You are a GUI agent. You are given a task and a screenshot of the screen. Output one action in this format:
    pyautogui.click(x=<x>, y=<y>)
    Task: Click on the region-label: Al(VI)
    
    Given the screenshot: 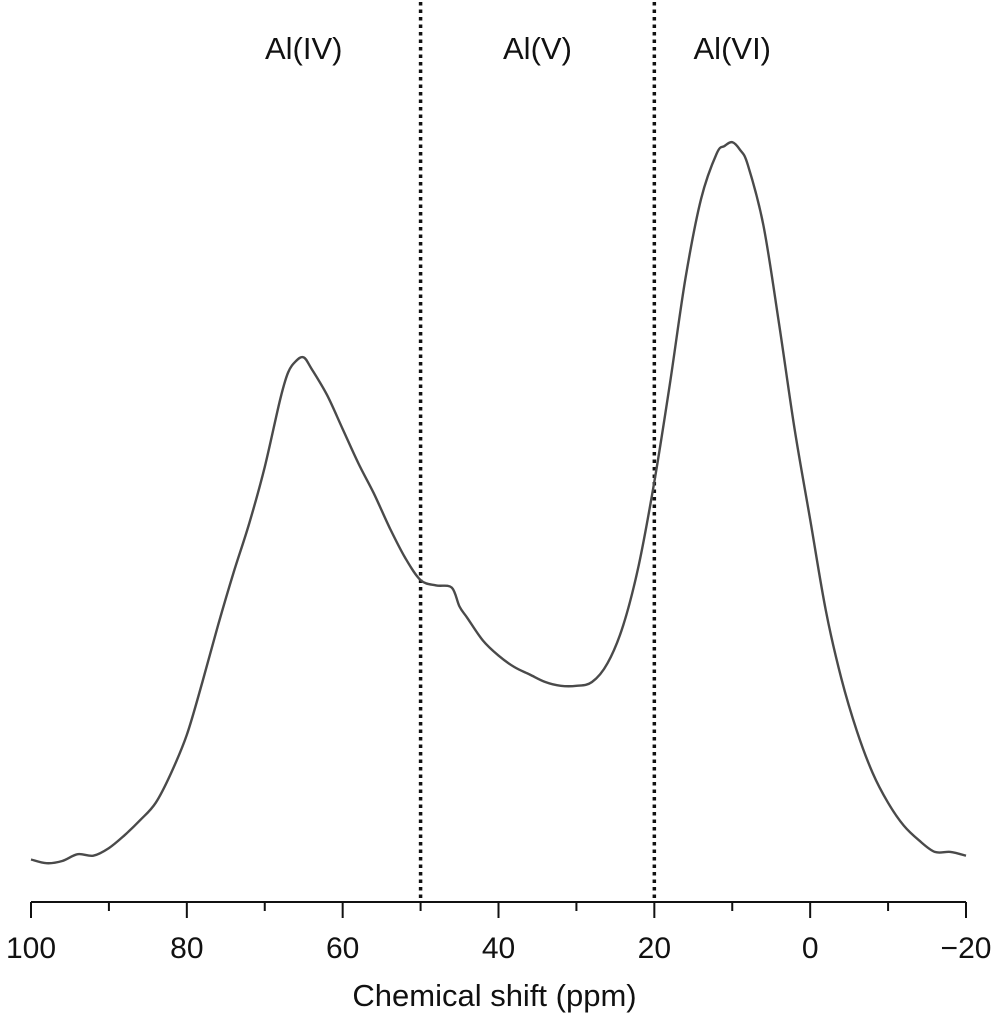 What is the action you would take?
    pyautogui.click(x=733, y=48)
    